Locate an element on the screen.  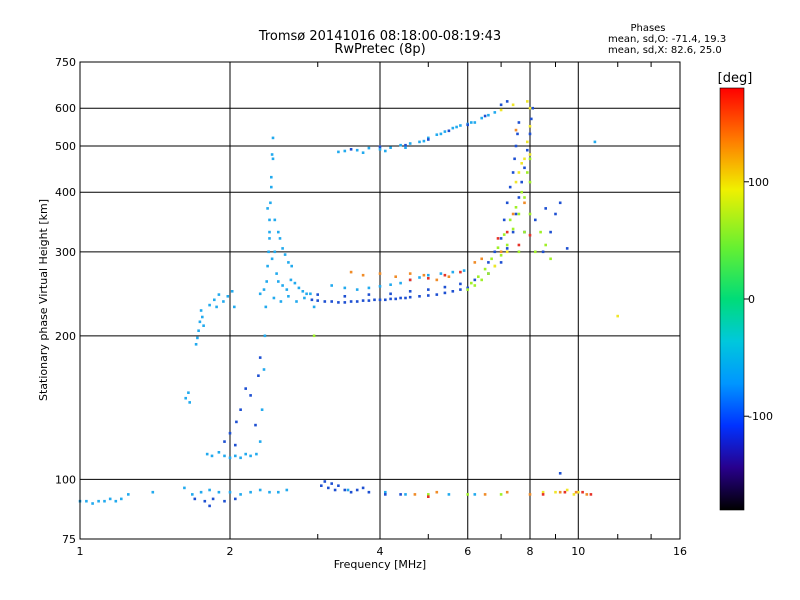
x-tick-label: 2 is located at coordinates (230, 551).